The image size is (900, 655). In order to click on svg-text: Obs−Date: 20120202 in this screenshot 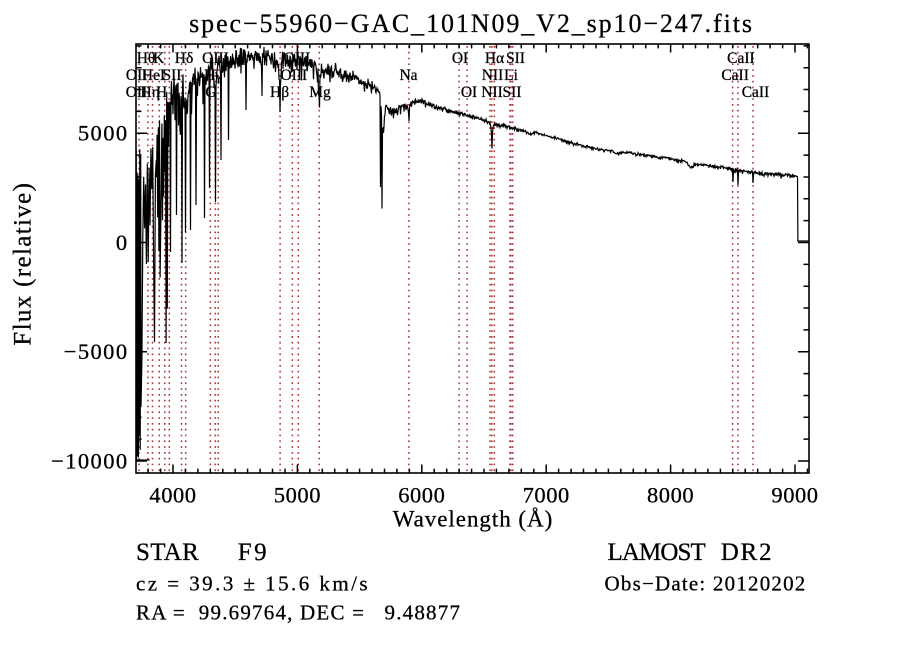, I will do `click(706, 584)`.